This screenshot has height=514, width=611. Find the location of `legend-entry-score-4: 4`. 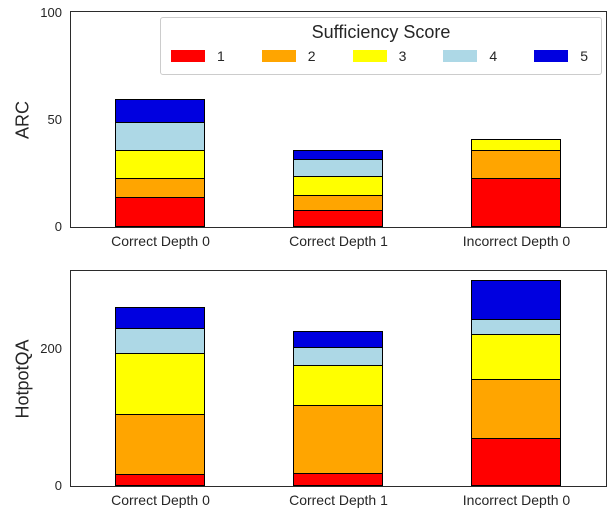

legend-entry-score-4: 4 is located at coordinates (470, 56).